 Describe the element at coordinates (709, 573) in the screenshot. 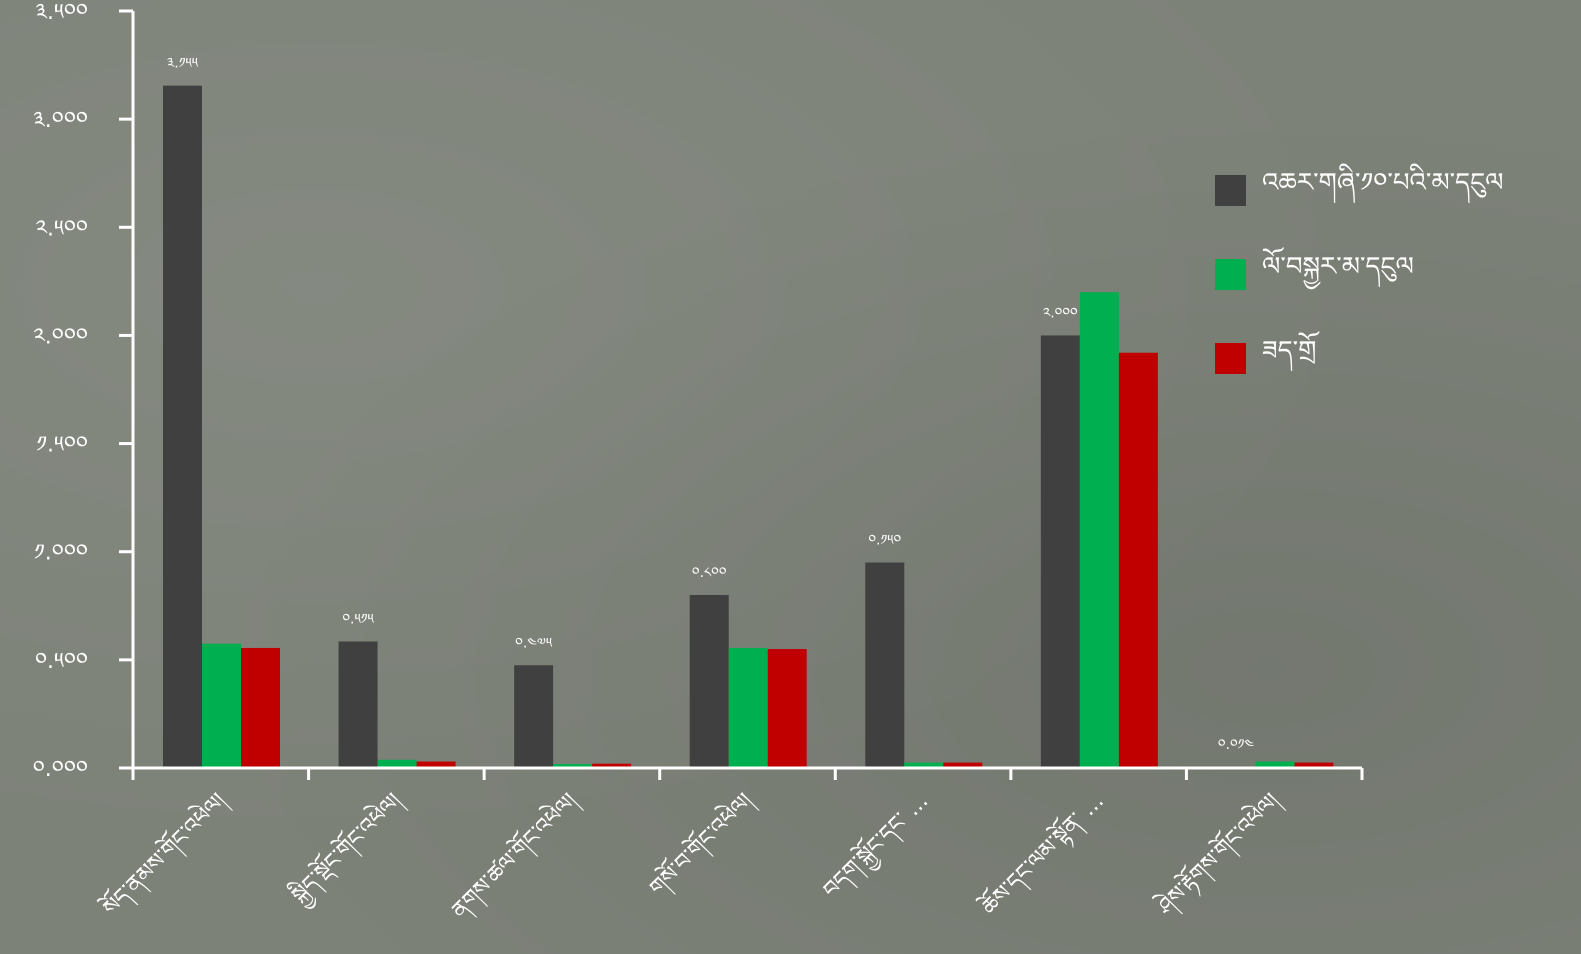

I see `data-label: ༠.༨༠༠` at that location.